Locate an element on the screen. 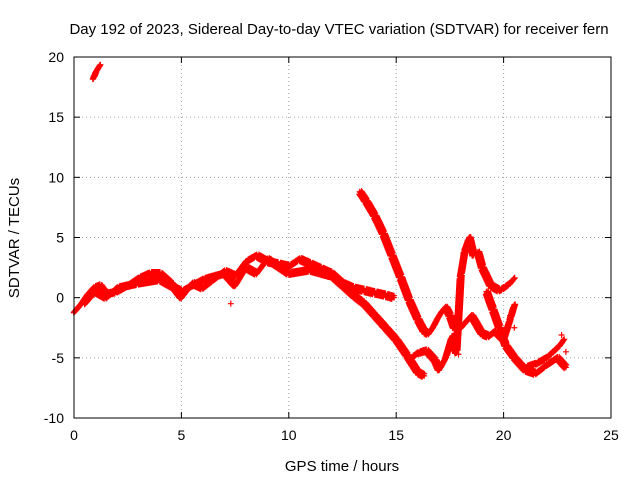  series-late-track-b is located at coordinates (496, 271).